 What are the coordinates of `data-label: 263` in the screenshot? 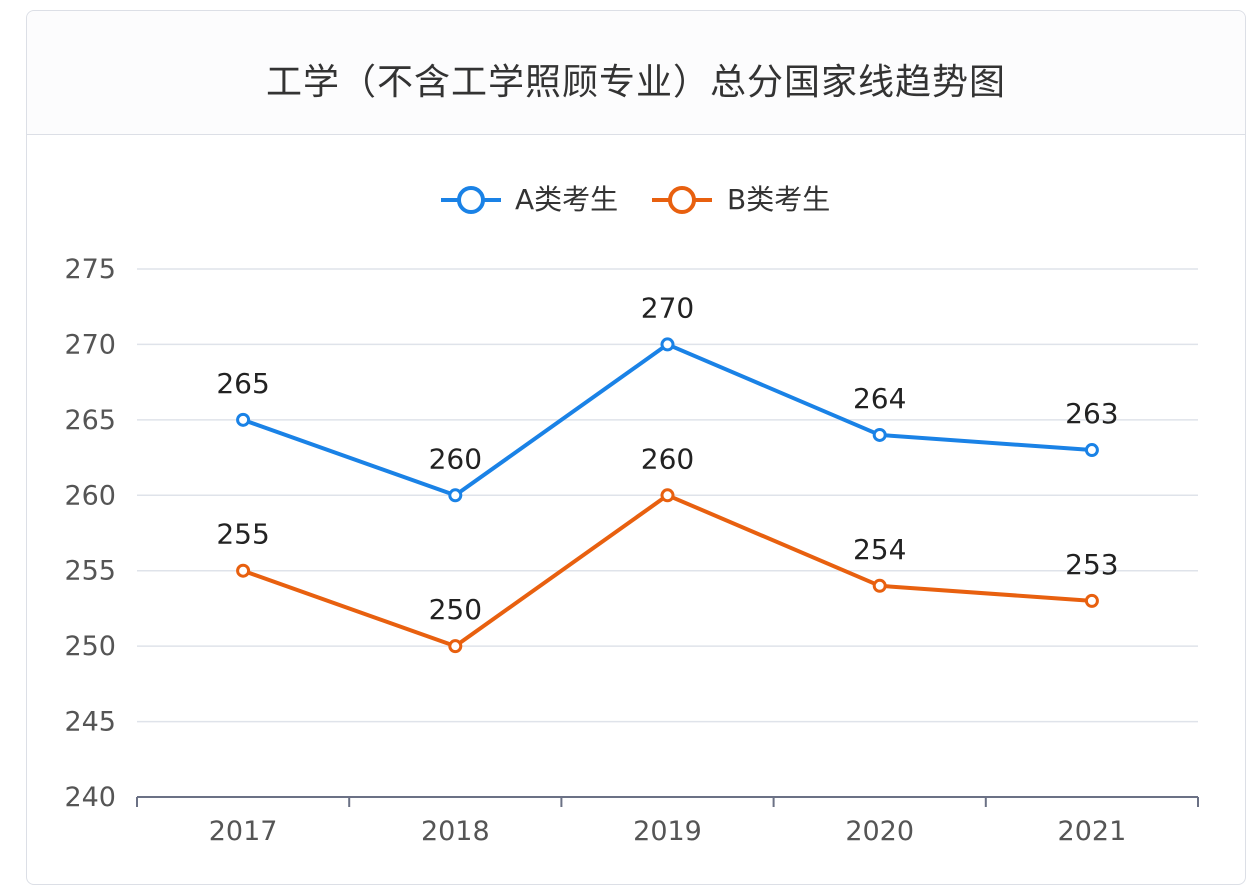 It's located at (1091, 413).